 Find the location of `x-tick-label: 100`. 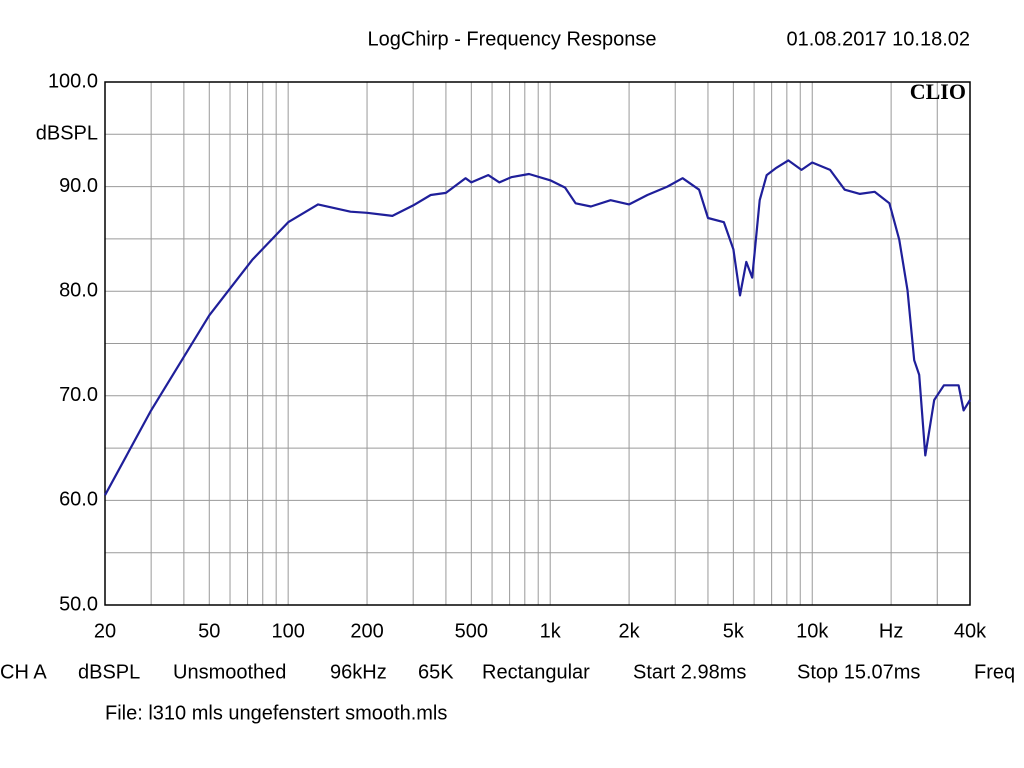

x-tick-label: 100 is located at coordinates (287, 631).